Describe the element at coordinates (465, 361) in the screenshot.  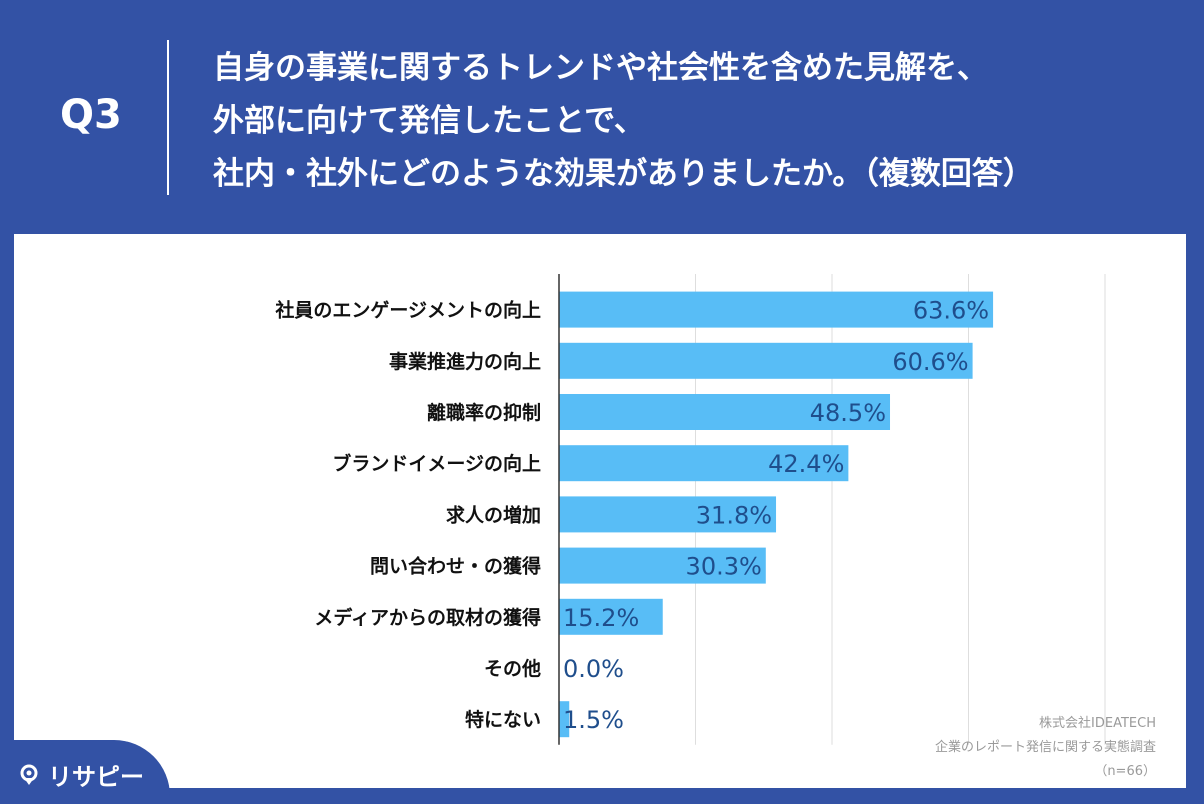
I see `category-label: 事業推進力の向上` at that location.